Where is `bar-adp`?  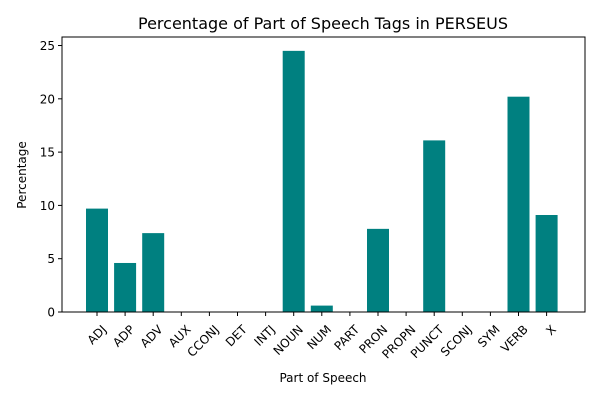
bar-adp is located at coordinates (125, 287).